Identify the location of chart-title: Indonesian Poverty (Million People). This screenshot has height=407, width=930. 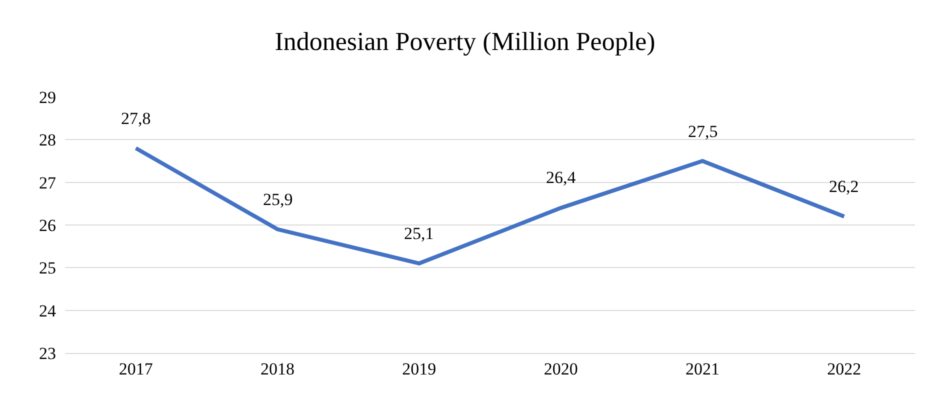
(465, 41).